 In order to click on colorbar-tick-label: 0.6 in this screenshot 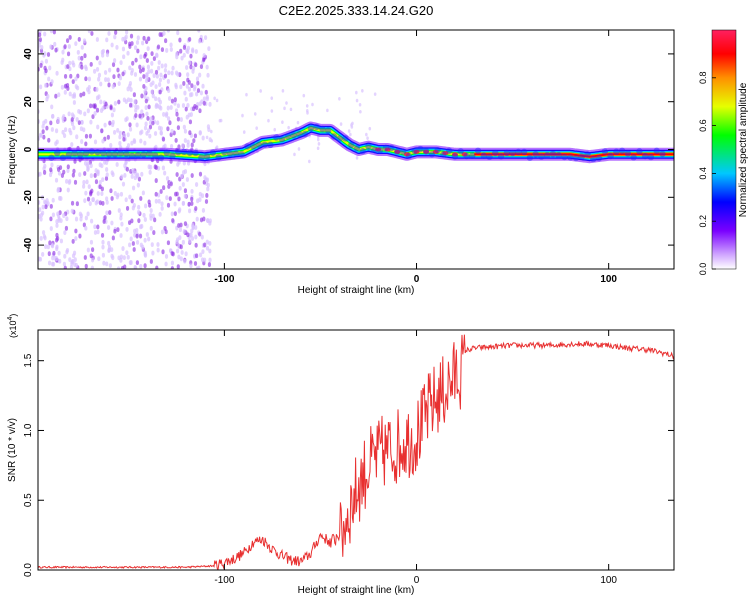, I will do `click(703, 125)`.